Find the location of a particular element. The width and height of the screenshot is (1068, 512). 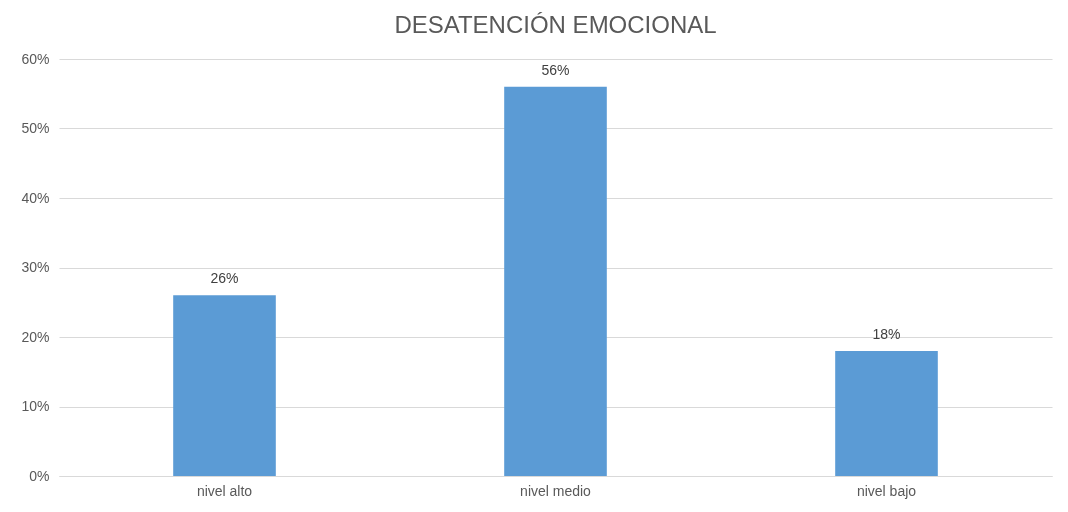

x-tick-label: nivel bajo is located at coordinates (886, 490).